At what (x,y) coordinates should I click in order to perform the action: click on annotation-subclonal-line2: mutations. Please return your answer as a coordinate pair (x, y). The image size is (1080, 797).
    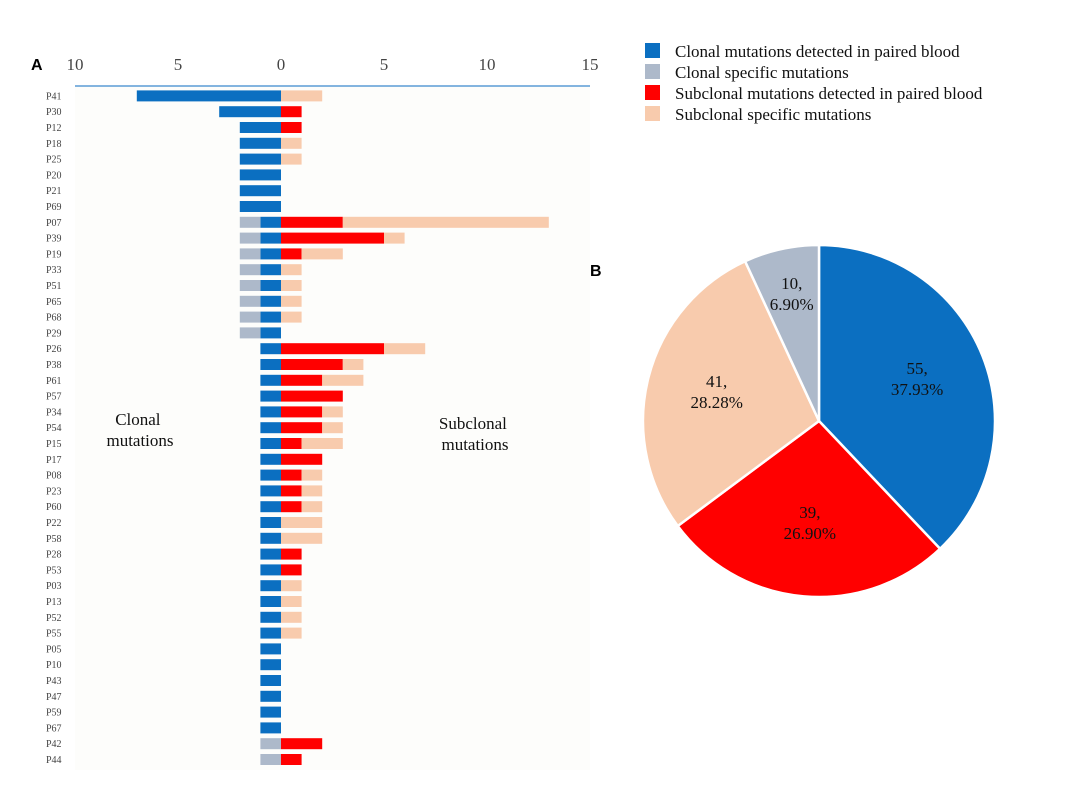
    Looking at the image, I should click on (474, 444).